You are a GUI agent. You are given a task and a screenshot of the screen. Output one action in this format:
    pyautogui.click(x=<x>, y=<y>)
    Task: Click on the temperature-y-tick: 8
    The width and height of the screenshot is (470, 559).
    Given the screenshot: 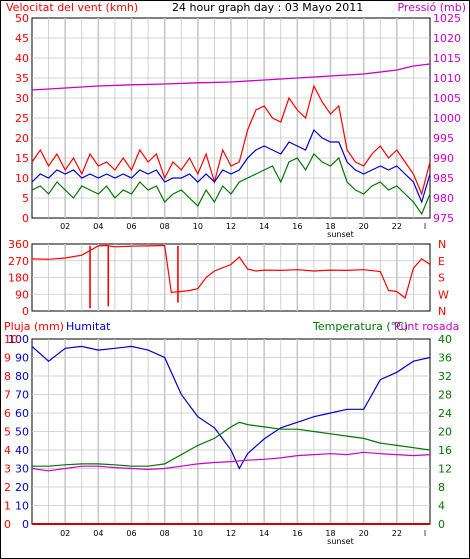 What is the action you would take?
    pyautogui.click(x=441, y=487)
    